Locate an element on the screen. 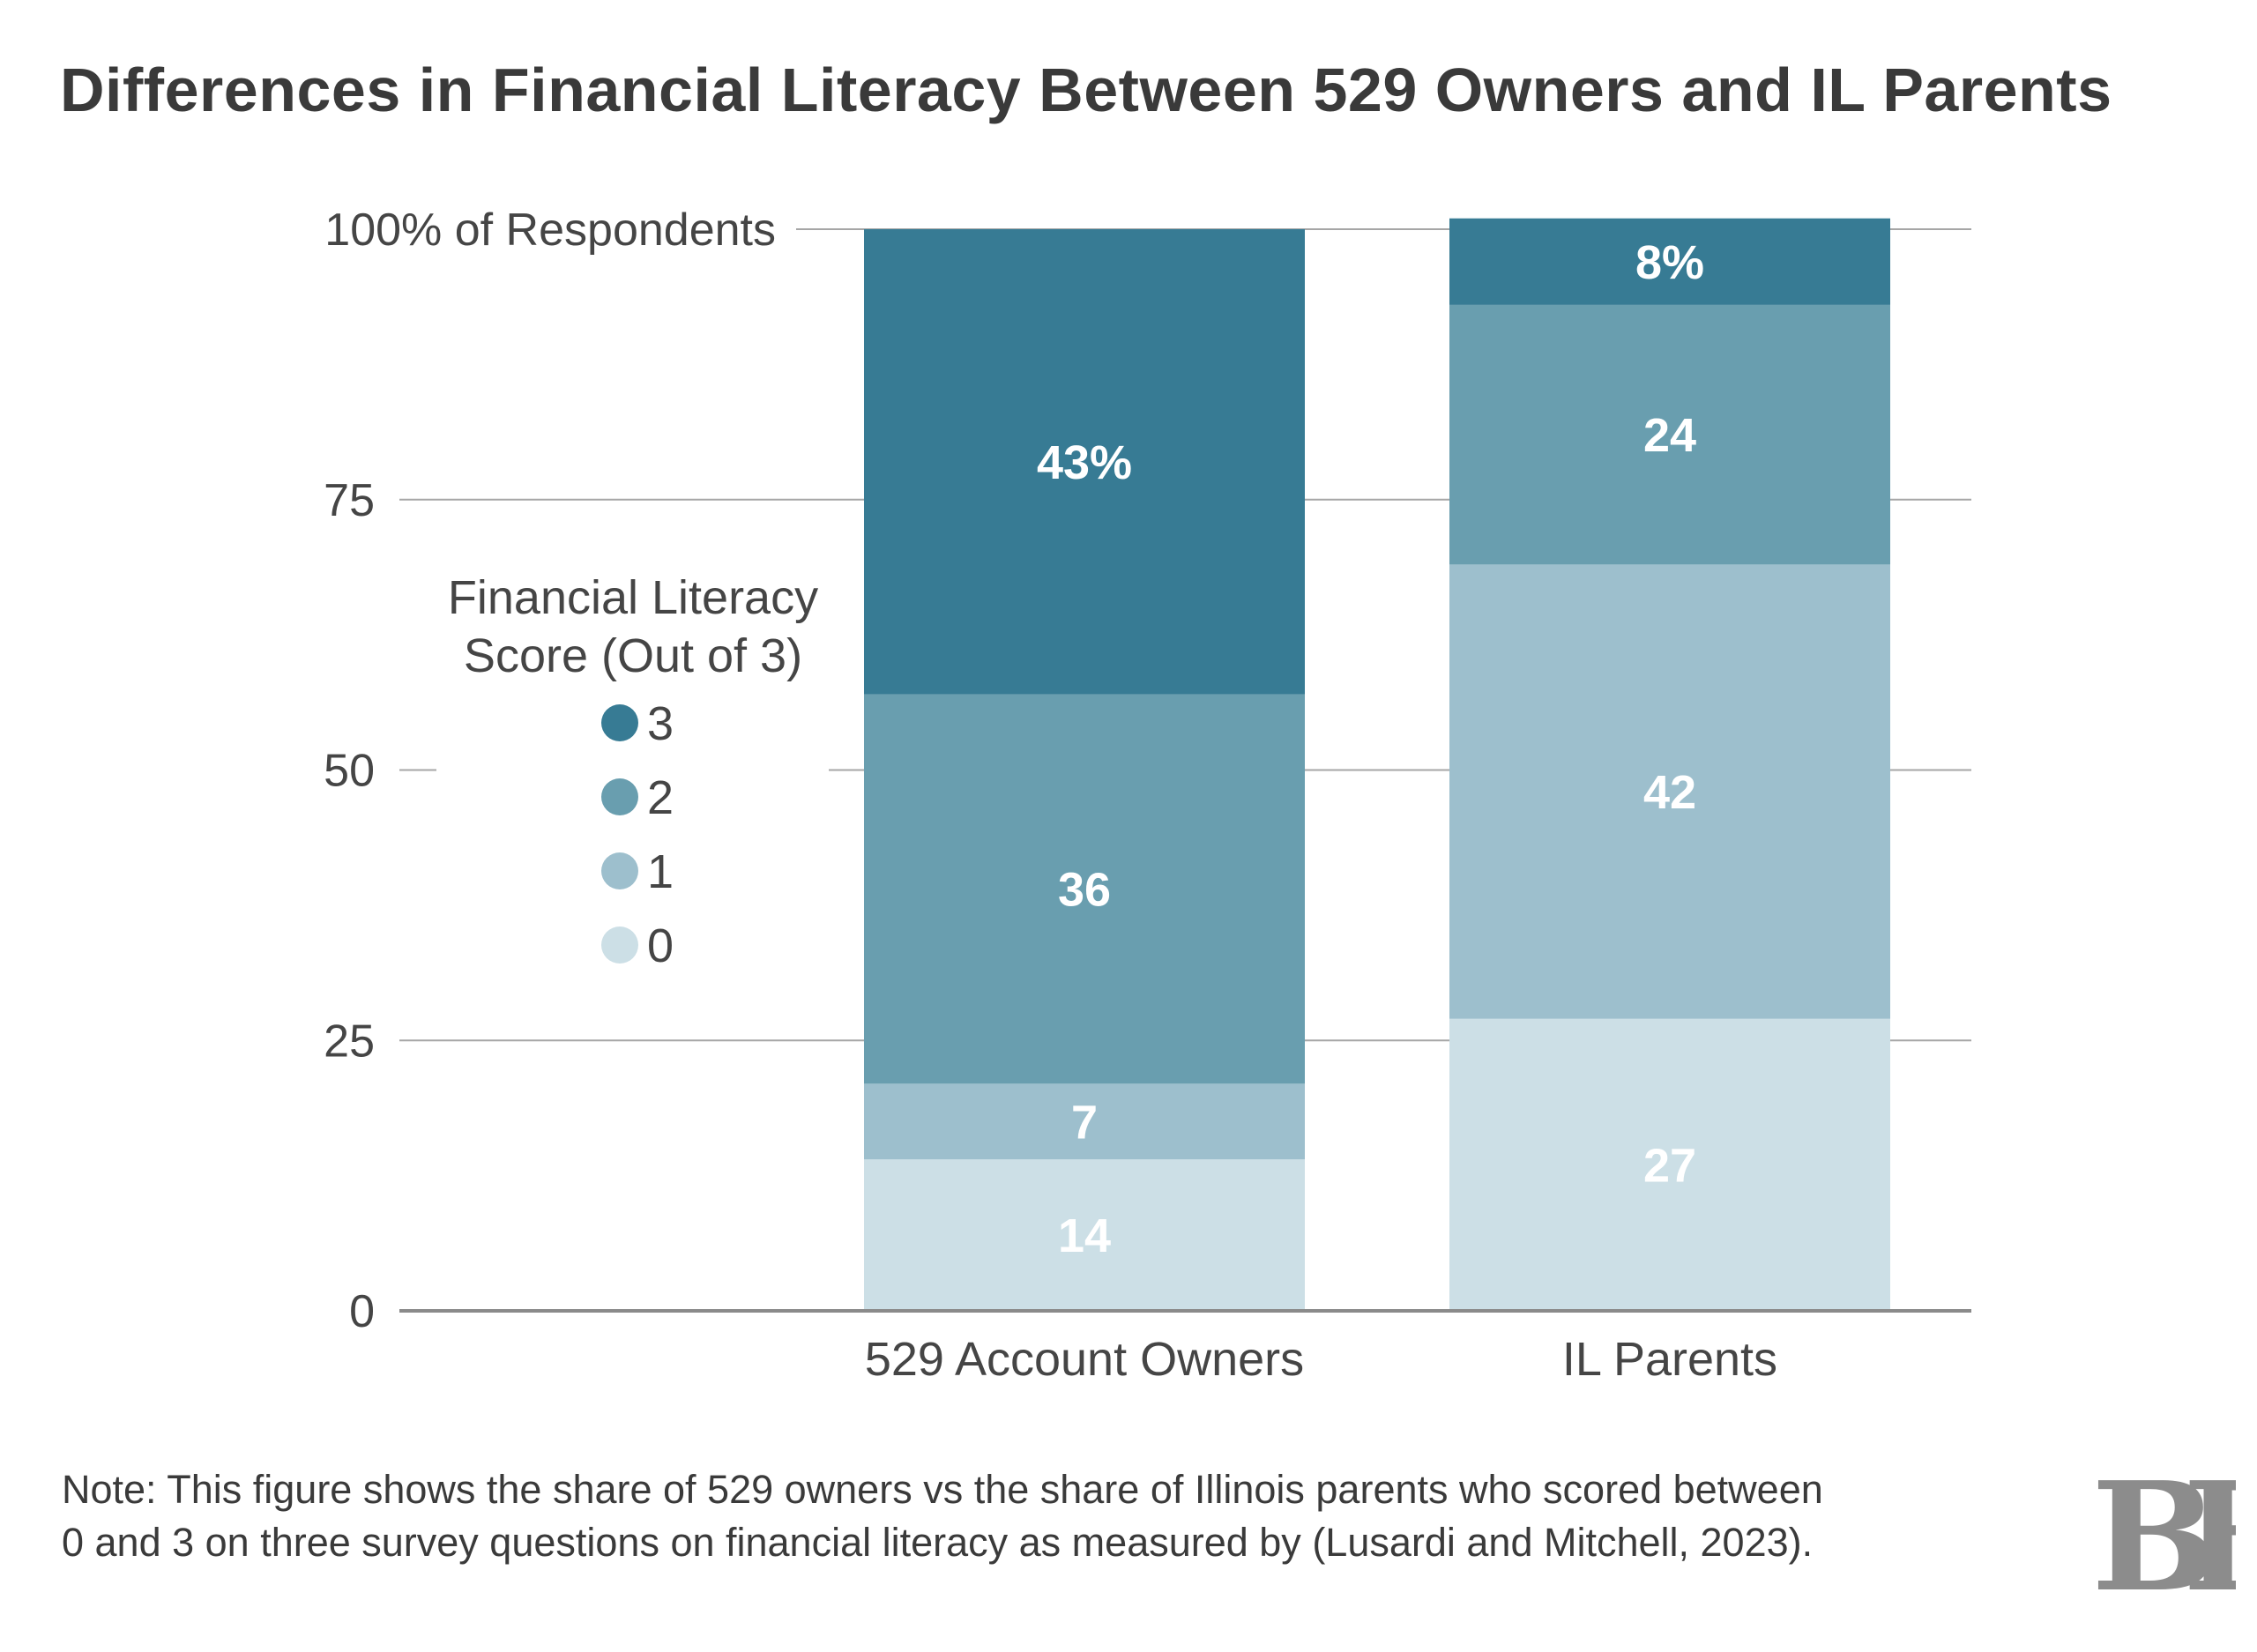 Image resolution: width=2257 pixels, height=1652 pixels. bar-data-label: 24 is located at coordinates (1669, 435).